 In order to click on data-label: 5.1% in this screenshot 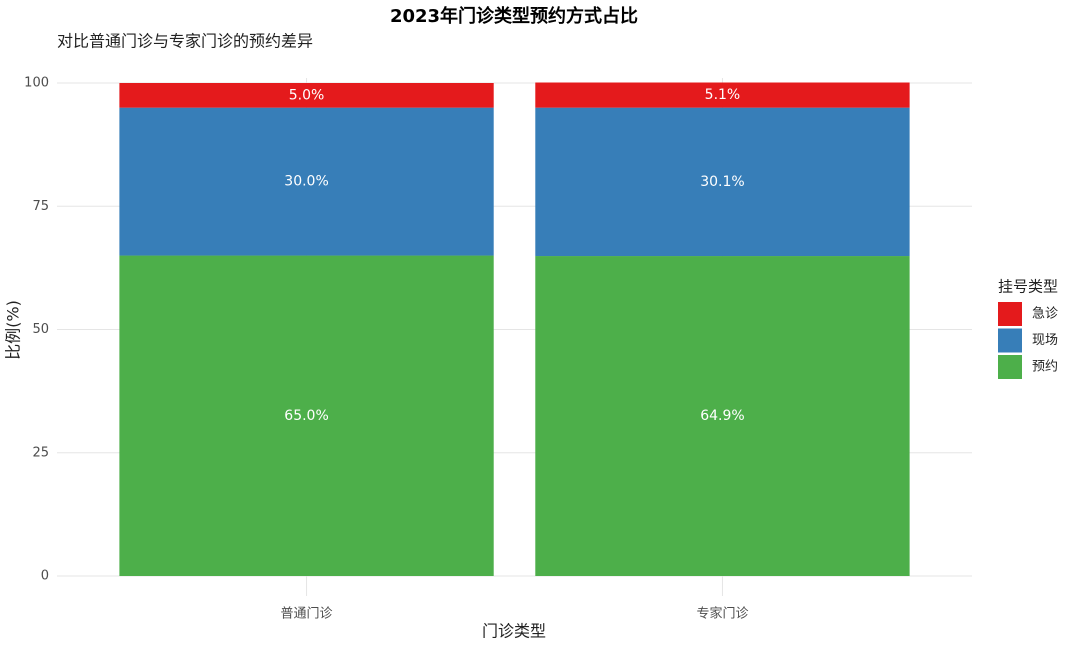, I will do `click(723, 95)`.